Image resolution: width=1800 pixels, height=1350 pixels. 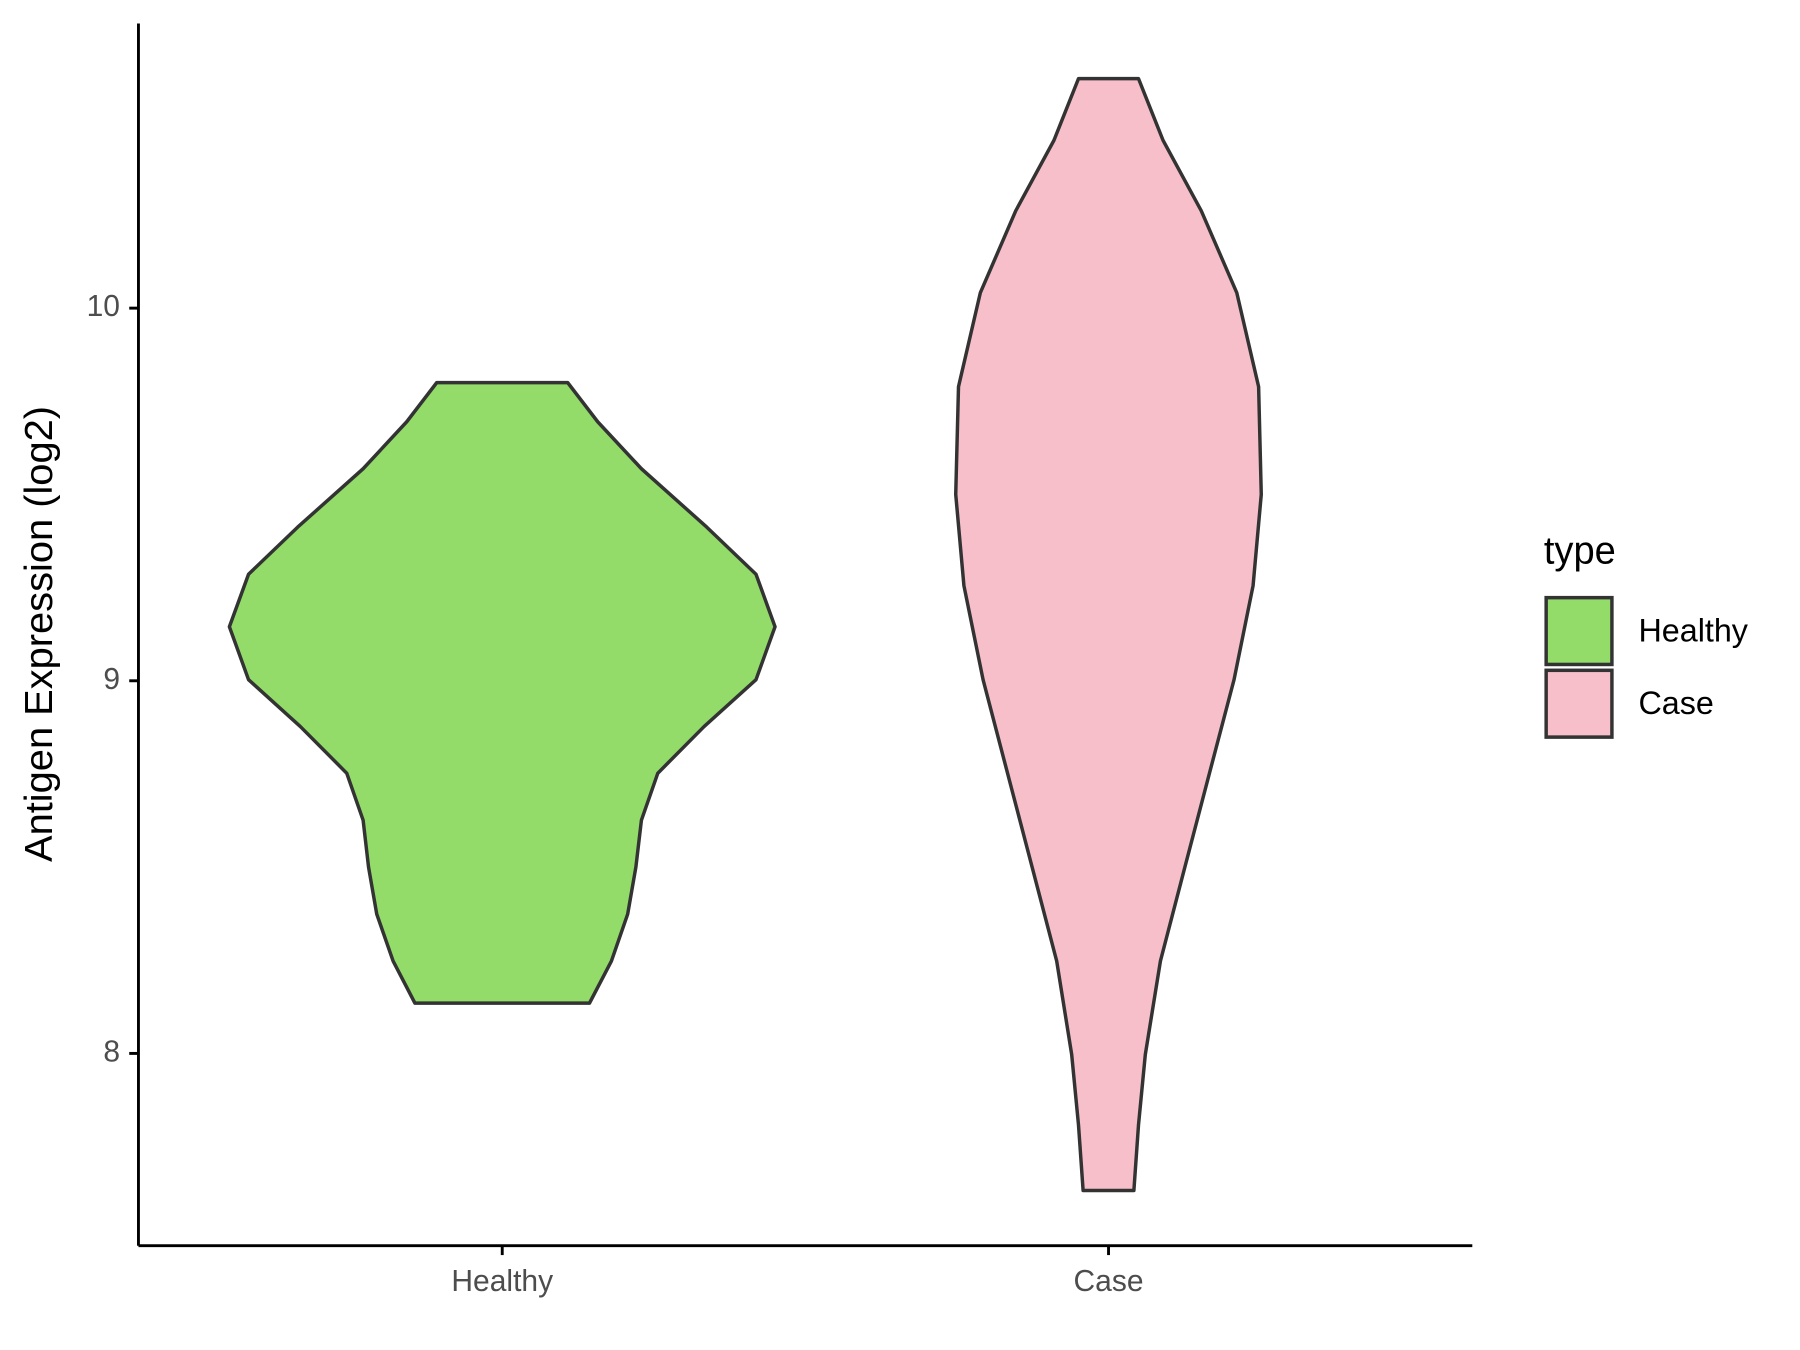 I want to click on y-tick-label: 9, so click(x=111, y=679).